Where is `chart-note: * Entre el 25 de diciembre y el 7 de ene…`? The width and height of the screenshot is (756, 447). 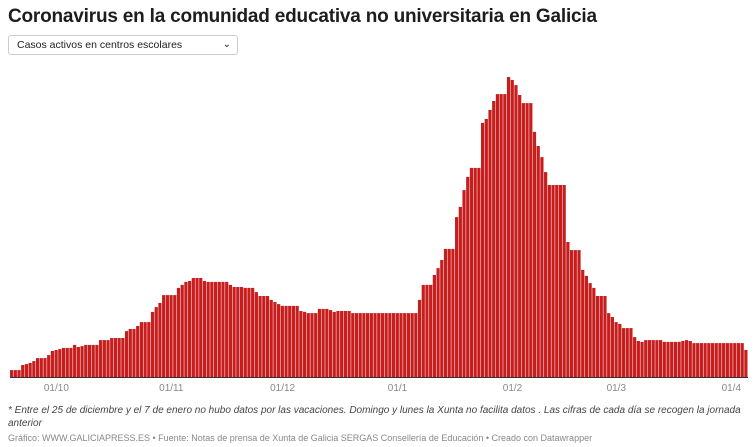 chart-note: * Entre el 25 de diciembre y el 7 de ene… is located at coordinates (374, 417).